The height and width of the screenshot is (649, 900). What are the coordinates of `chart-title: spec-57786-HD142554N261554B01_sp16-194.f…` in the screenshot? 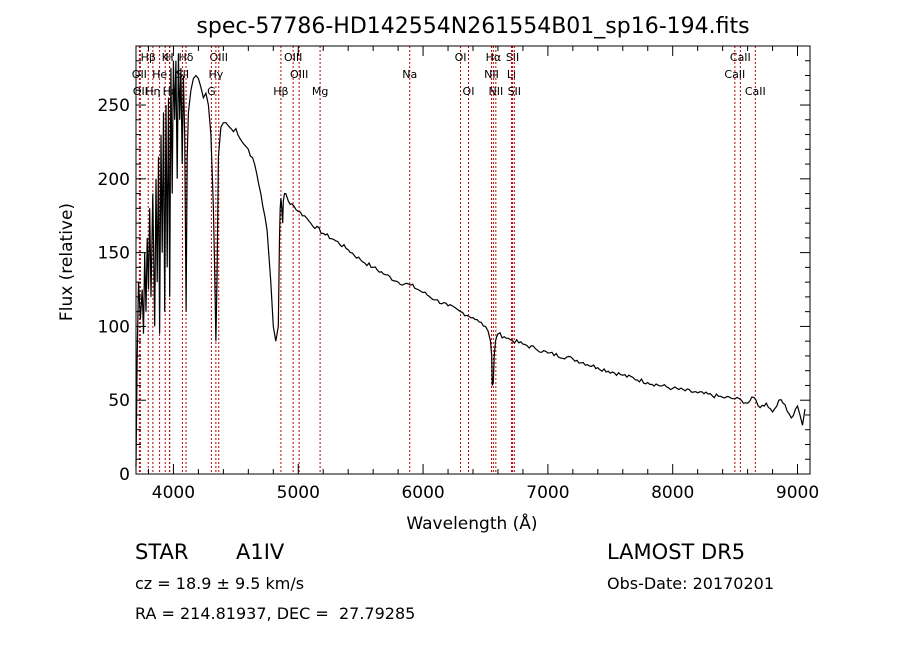 It's located at (472, 26).